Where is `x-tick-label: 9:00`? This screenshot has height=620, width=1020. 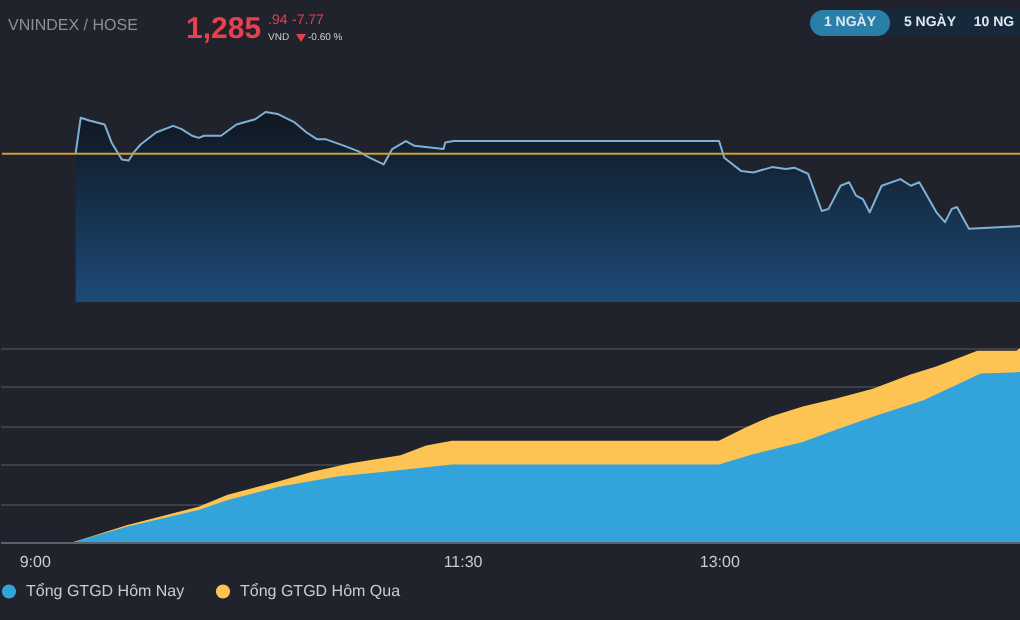
x-tick-label: 9:00 is located at coordinates (35, 562).